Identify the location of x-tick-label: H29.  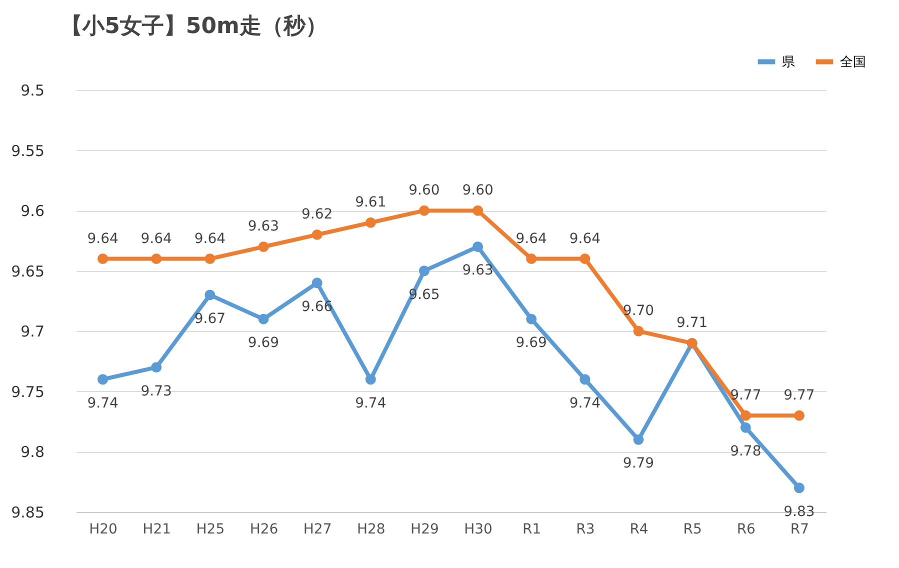
(424, 530).